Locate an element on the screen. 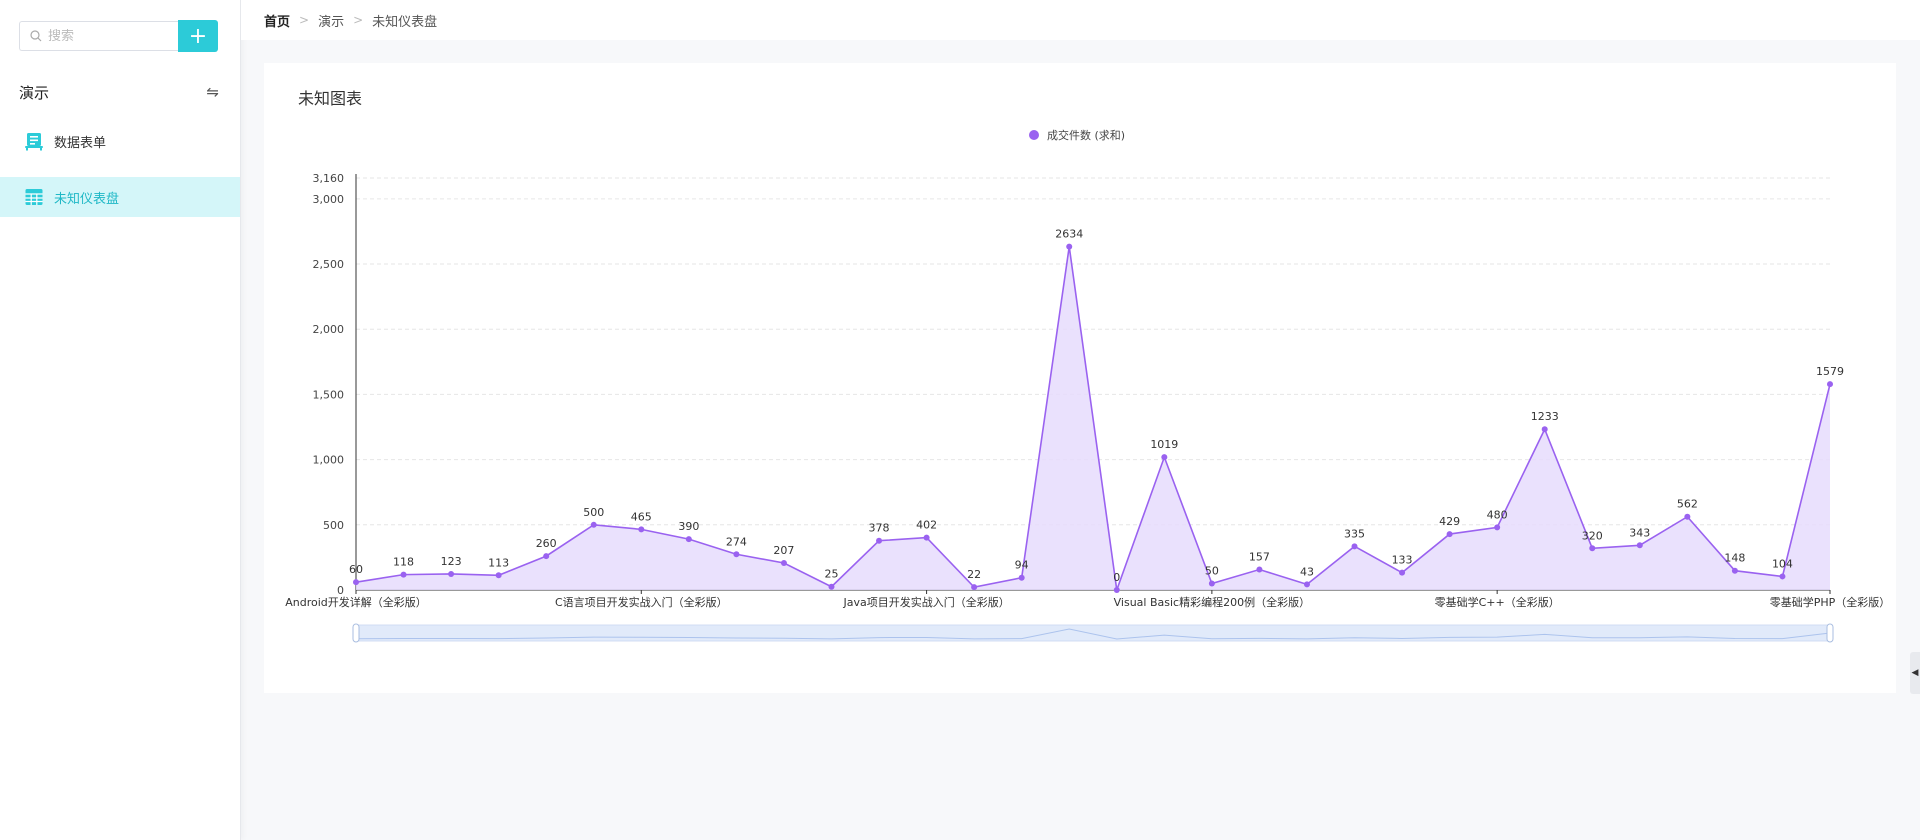 This screenshot has width=1920, height=840. data-label: 123 is located at coordinates (451, 561).